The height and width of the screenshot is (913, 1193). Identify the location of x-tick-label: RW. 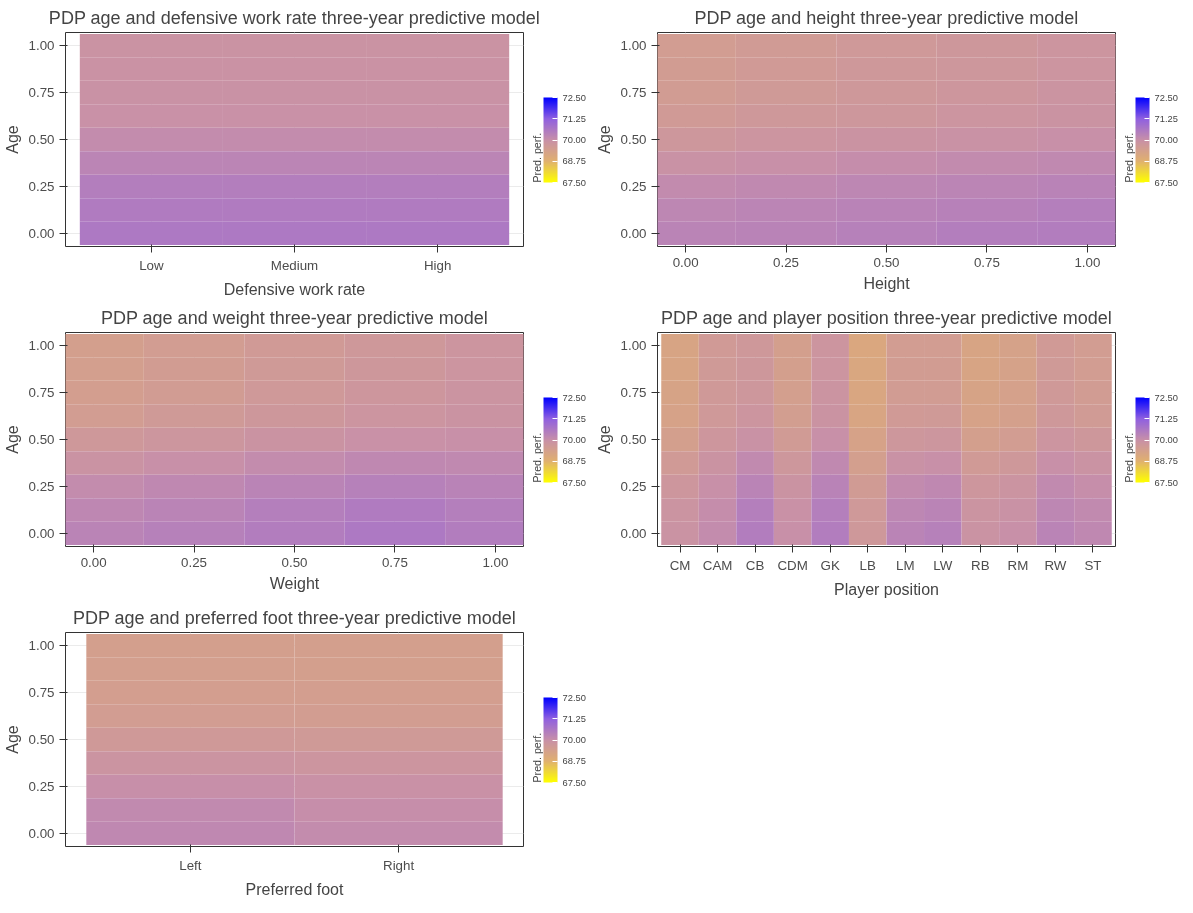
(1055, 565).